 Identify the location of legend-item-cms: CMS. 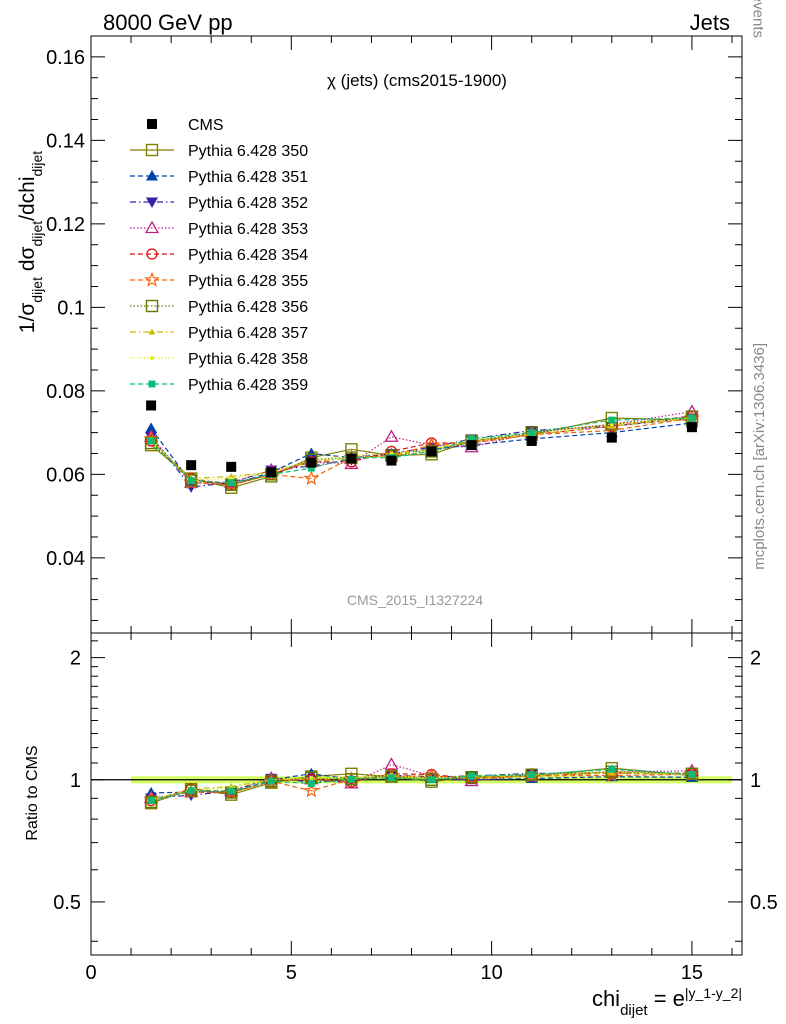
(185, 125).